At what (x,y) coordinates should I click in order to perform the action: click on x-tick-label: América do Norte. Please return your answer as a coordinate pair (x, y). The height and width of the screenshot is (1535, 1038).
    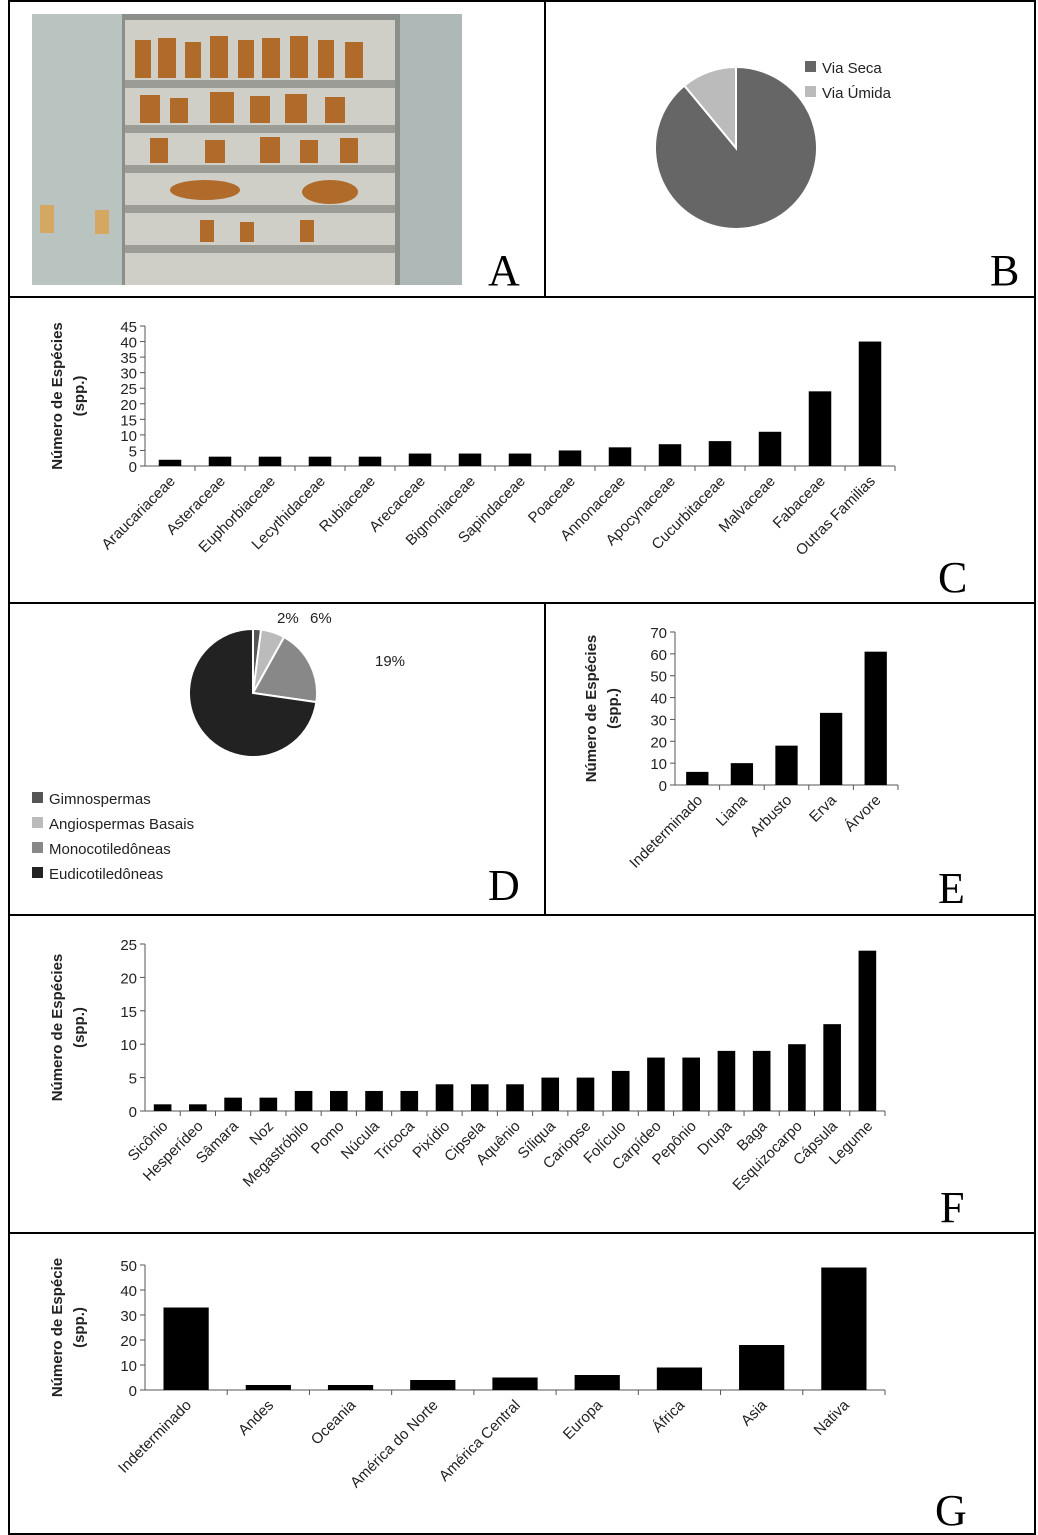
    Looking at the image, I should click on (394, 1444).